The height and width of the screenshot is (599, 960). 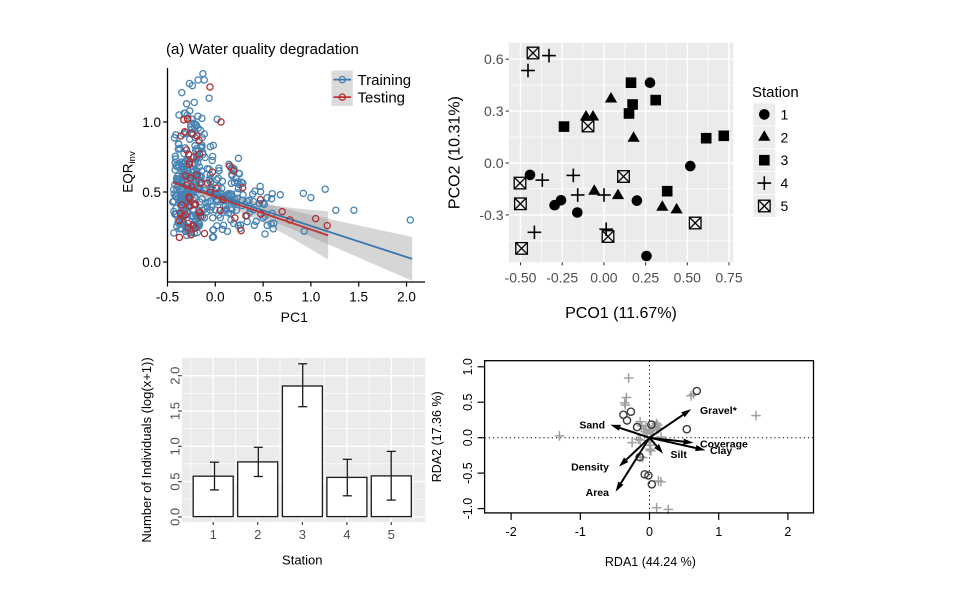 What do you see at coordinates (592, 426) in the screenshot?
I see `svg-text: Sand` at bounding box center [592, 426].